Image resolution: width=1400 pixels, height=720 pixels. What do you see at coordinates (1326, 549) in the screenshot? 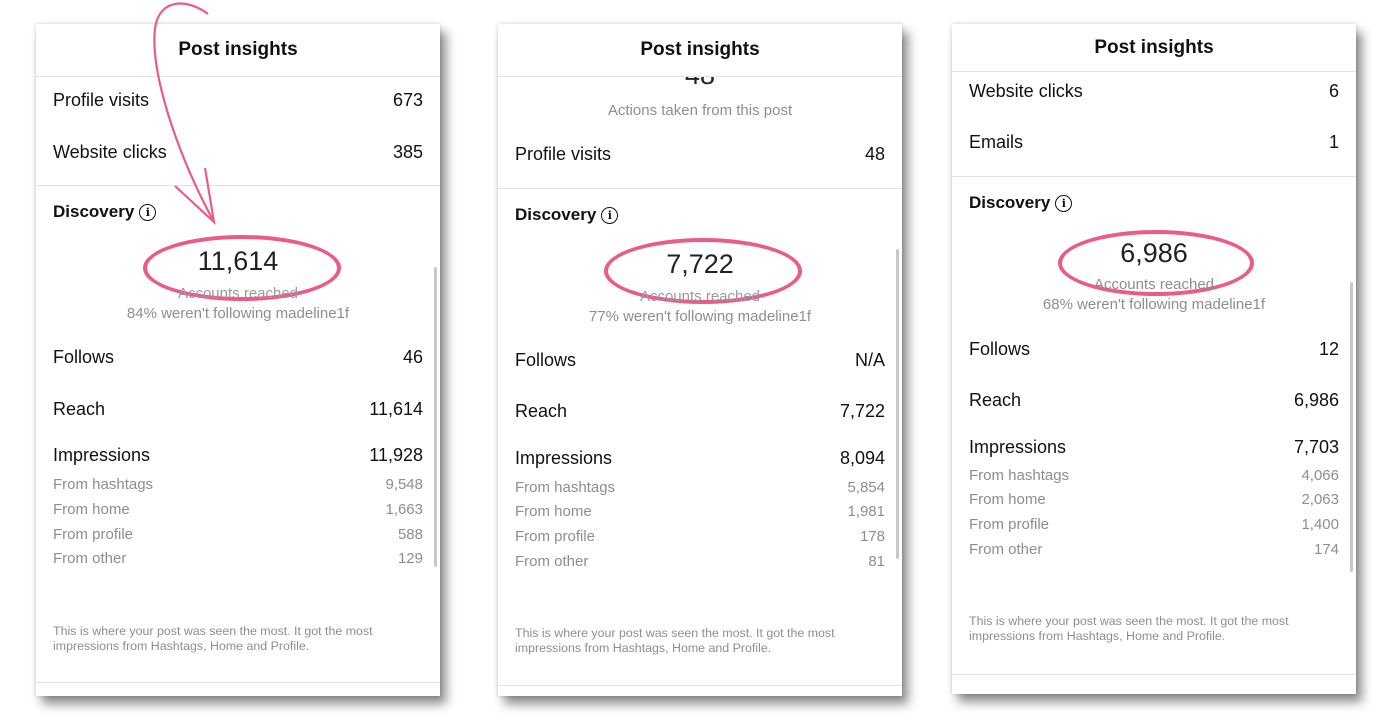
I see `row-value: 174` at bounding box center [1326, 549].